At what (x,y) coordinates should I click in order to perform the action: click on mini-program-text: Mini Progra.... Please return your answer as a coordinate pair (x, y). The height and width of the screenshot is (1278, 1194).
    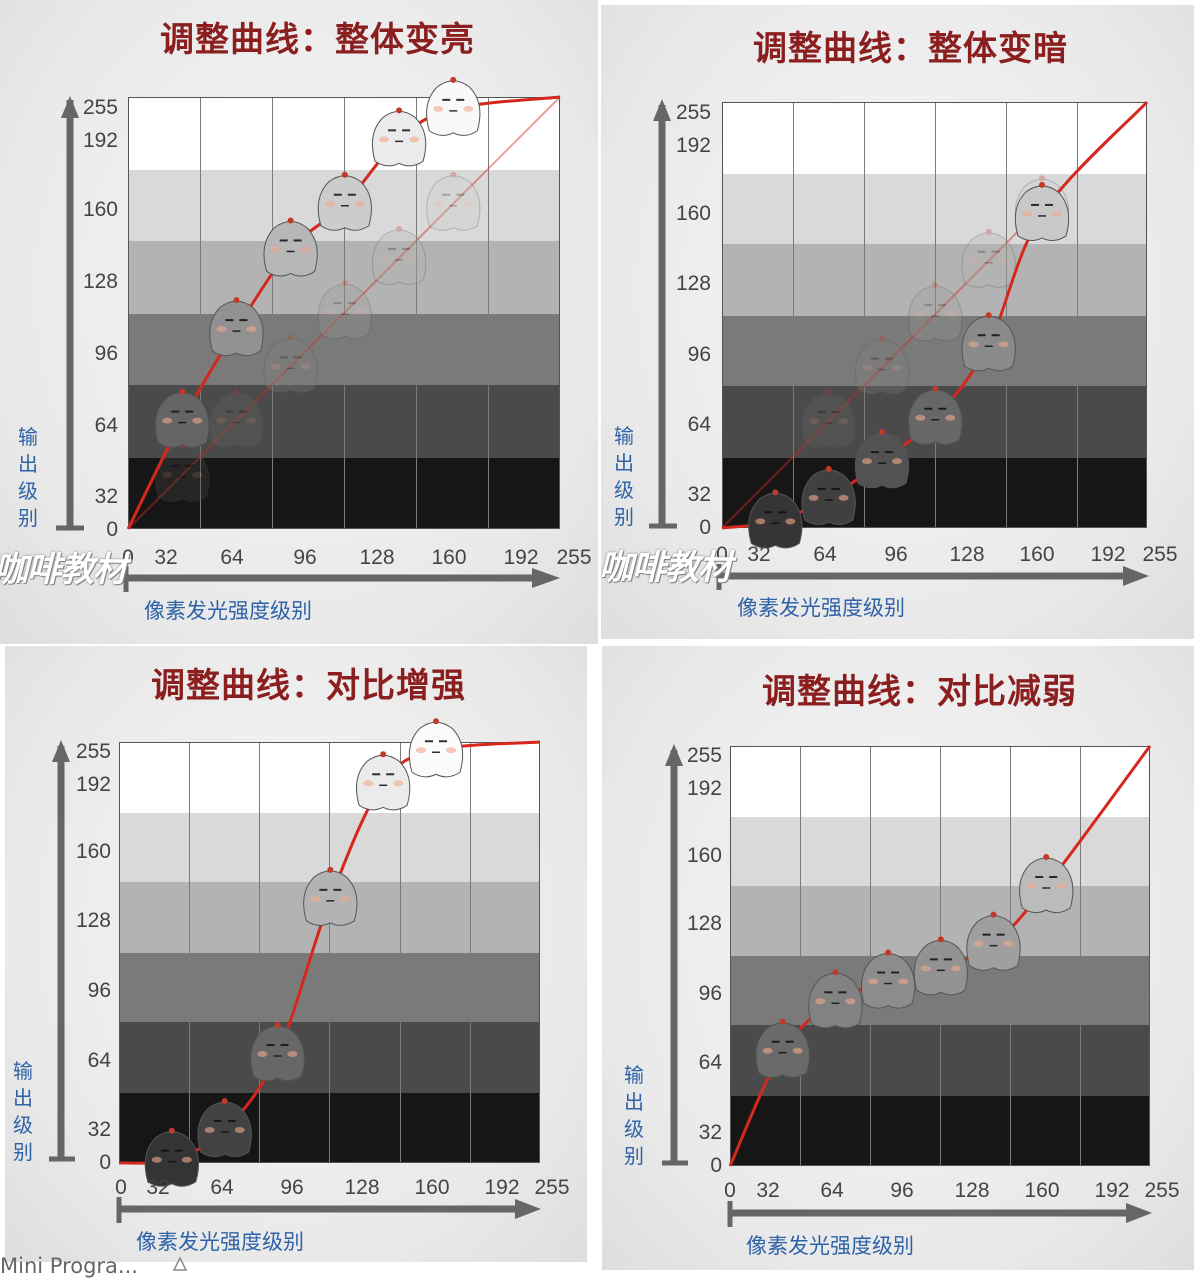
    Looking at the image, I should click on (69, 1266).